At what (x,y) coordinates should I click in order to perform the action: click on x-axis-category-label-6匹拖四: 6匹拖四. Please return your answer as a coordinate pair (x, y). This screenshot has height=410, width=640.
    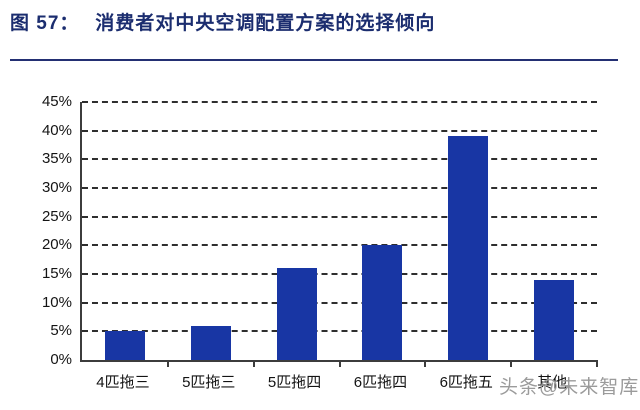
    Looking at the image, I should click on (380, 382).